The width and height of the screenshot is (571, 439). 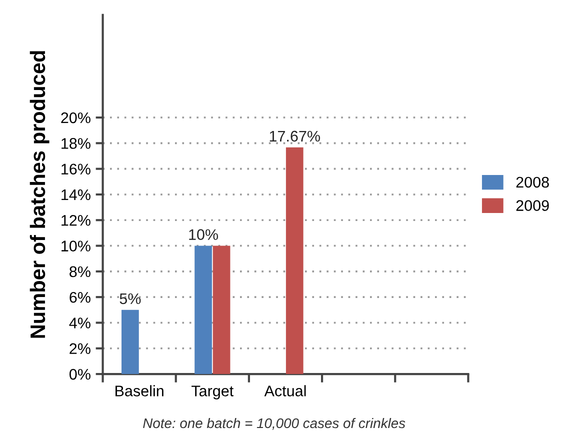 I want to click on x-tick-label: Target, so click(x=213, y=393).